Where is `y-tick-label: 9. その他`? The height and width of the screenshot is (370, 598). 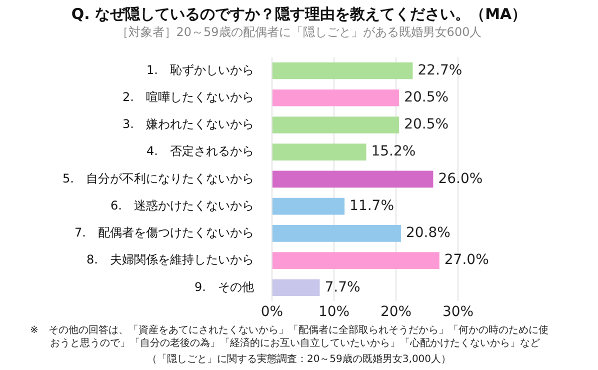
y-tick-label: 9. その他 is located at coordinates (224, 287).